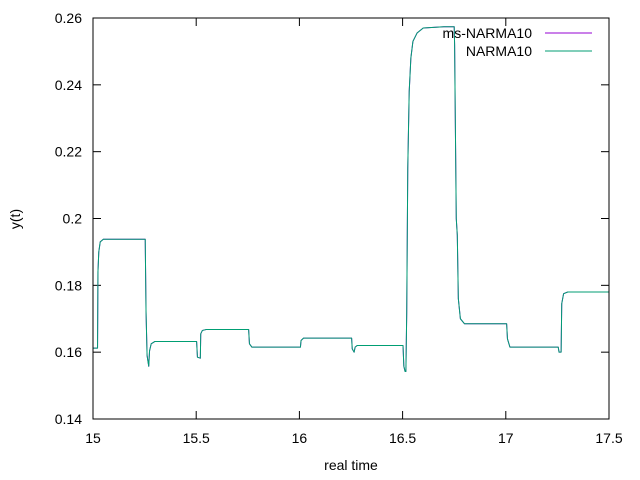 The width and height of the screenshot is (640, 480). I want to click on y-tick-label: 0.16, so click(68, 352).